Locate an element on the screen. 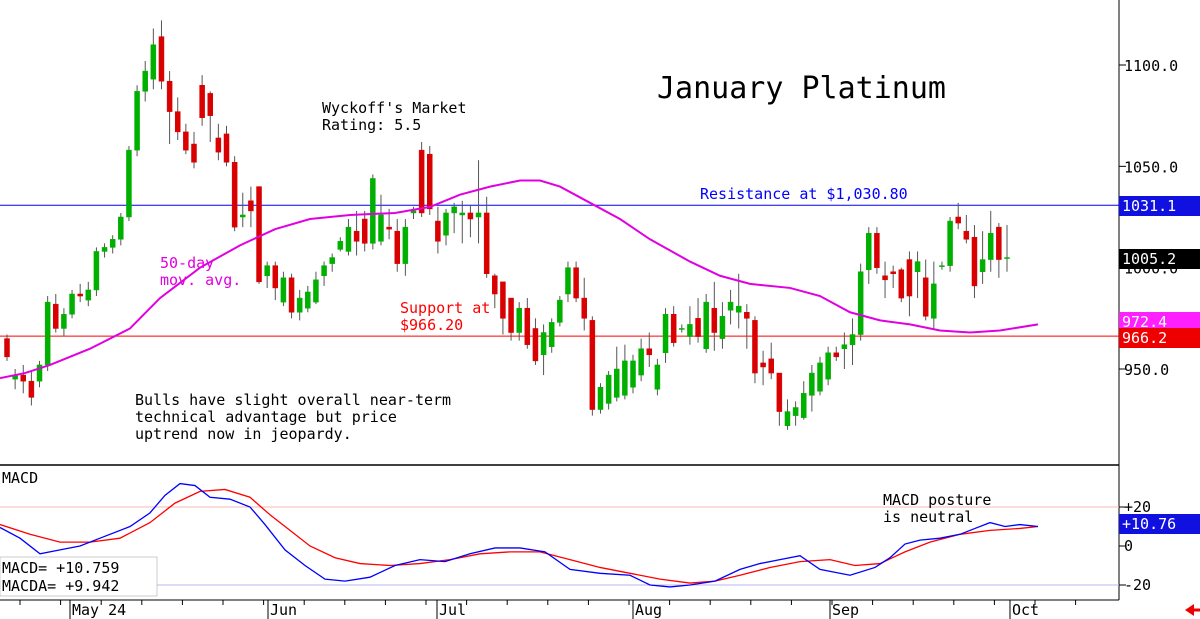 This screenshot has height=619, width=1200. macd-tick-label: +20 is located at coordinates (1137, 507).